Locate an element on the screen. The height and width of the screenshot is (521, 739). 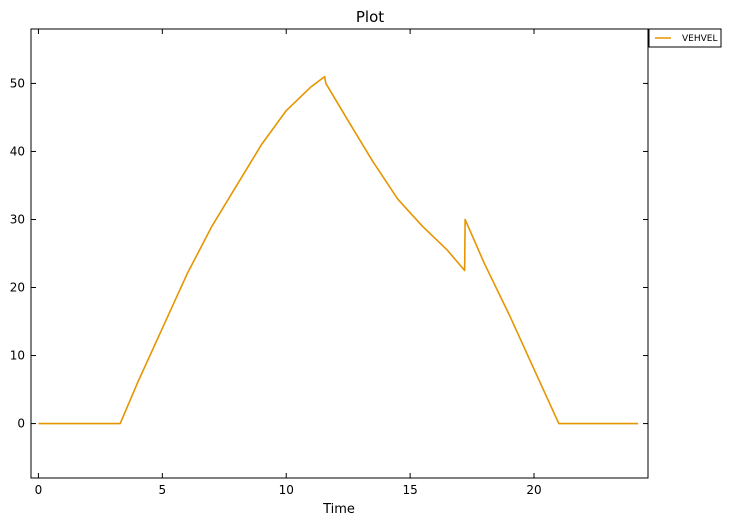
x-tick-label-20: 20 is located at coordinates (533, 490).